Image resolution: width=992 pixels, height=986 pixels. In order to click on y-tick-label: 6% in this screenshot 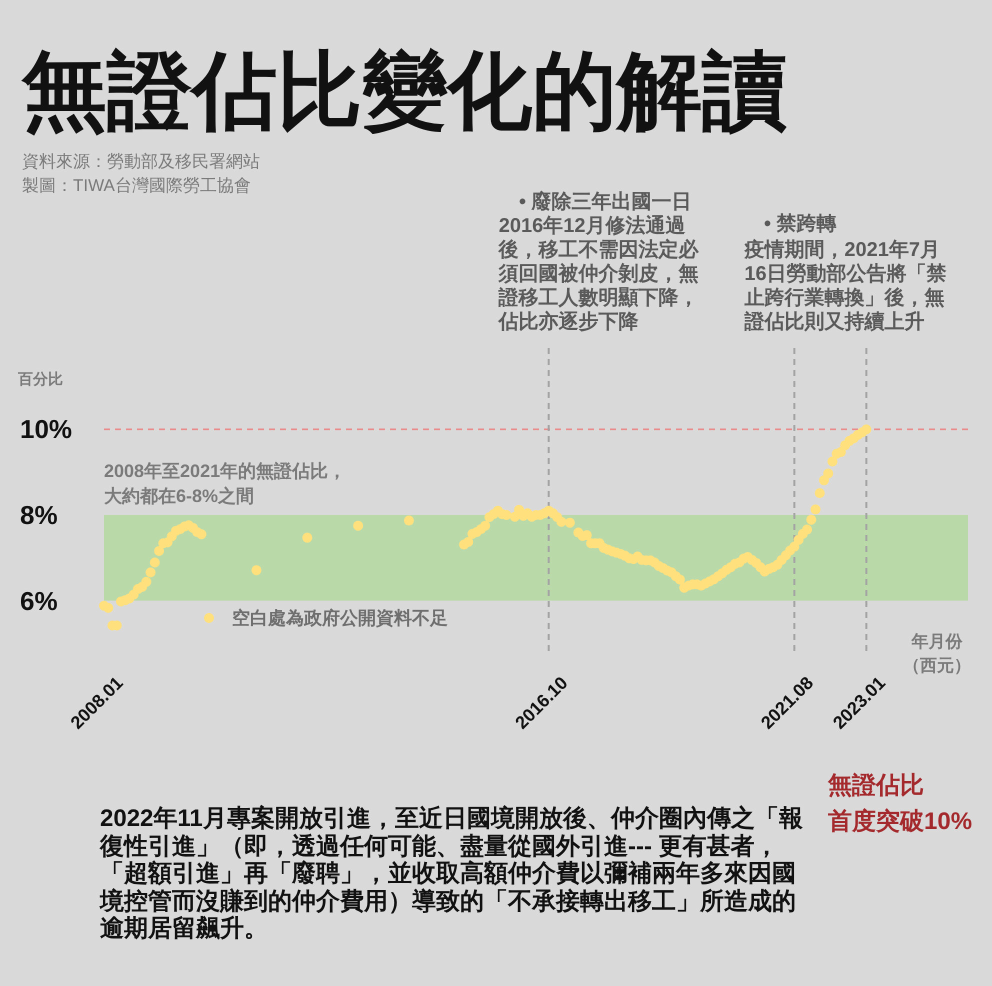, I will do `click(39, 600)`.